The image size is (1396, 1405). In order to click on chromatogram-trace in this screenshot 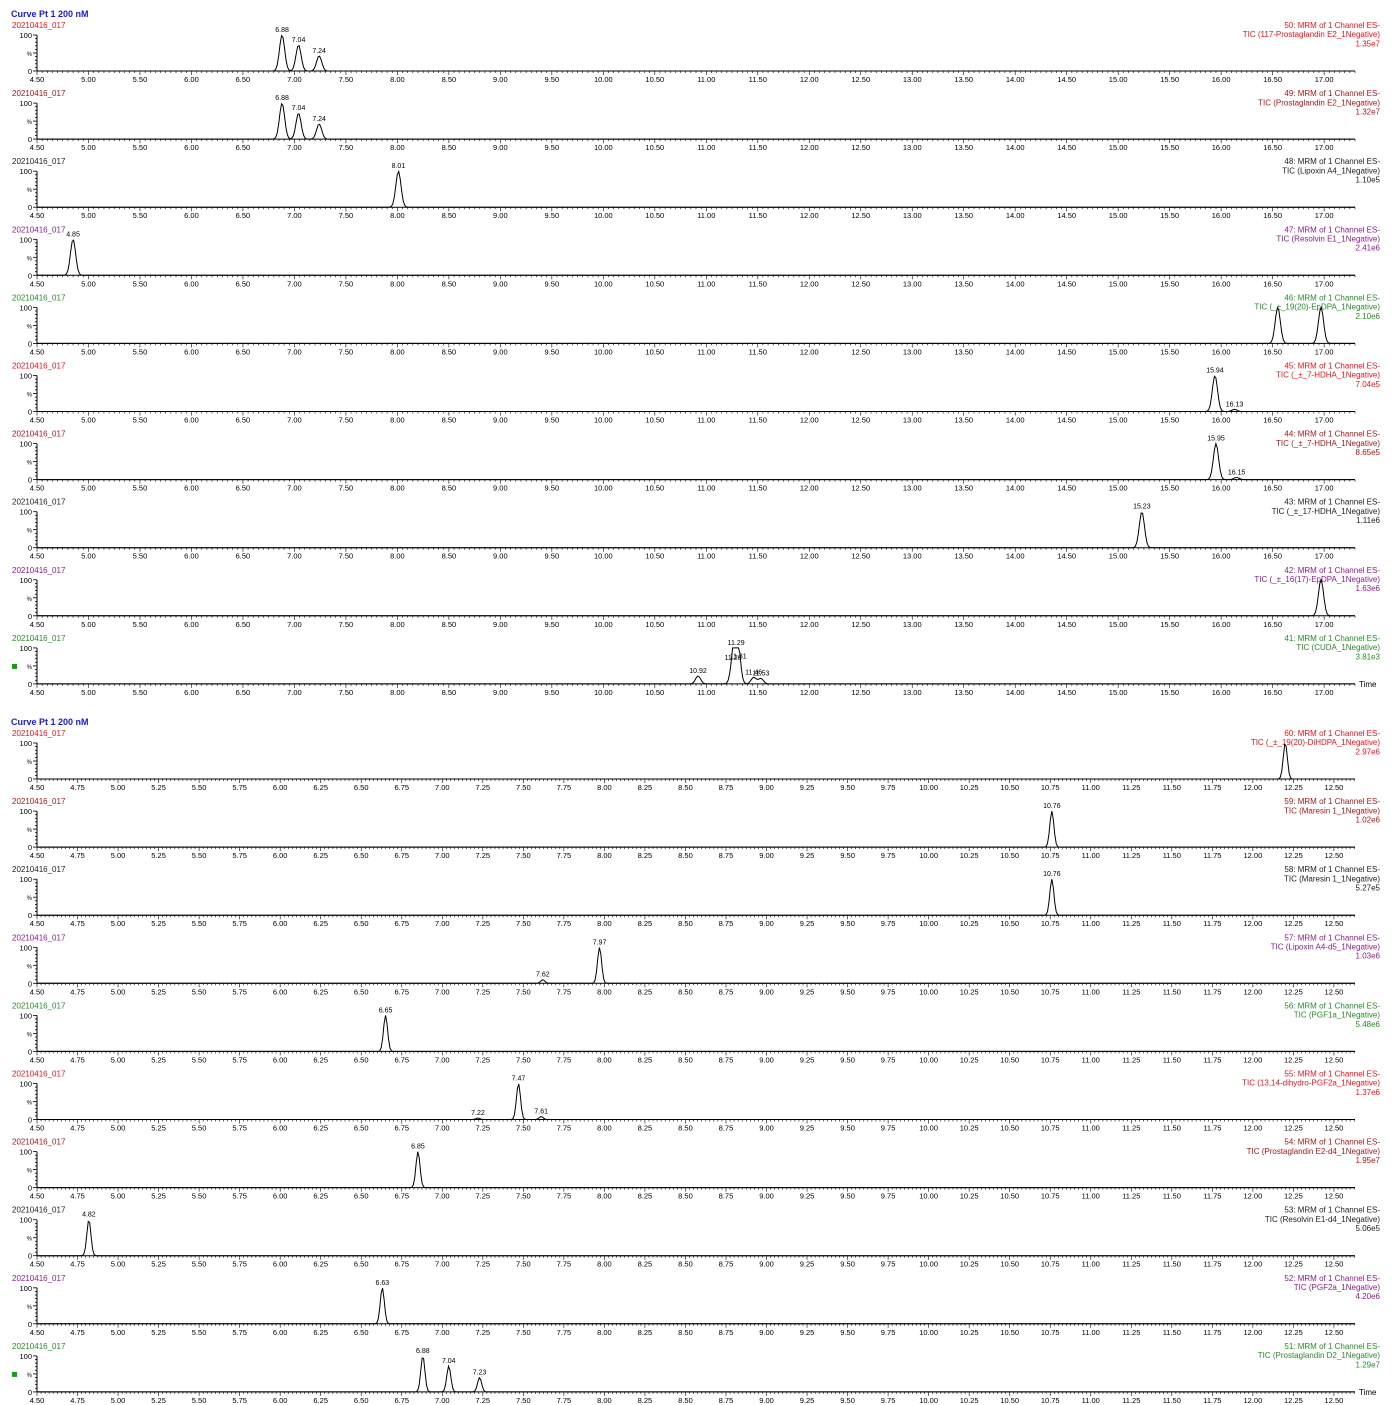, I will do `click(696, 666)`.